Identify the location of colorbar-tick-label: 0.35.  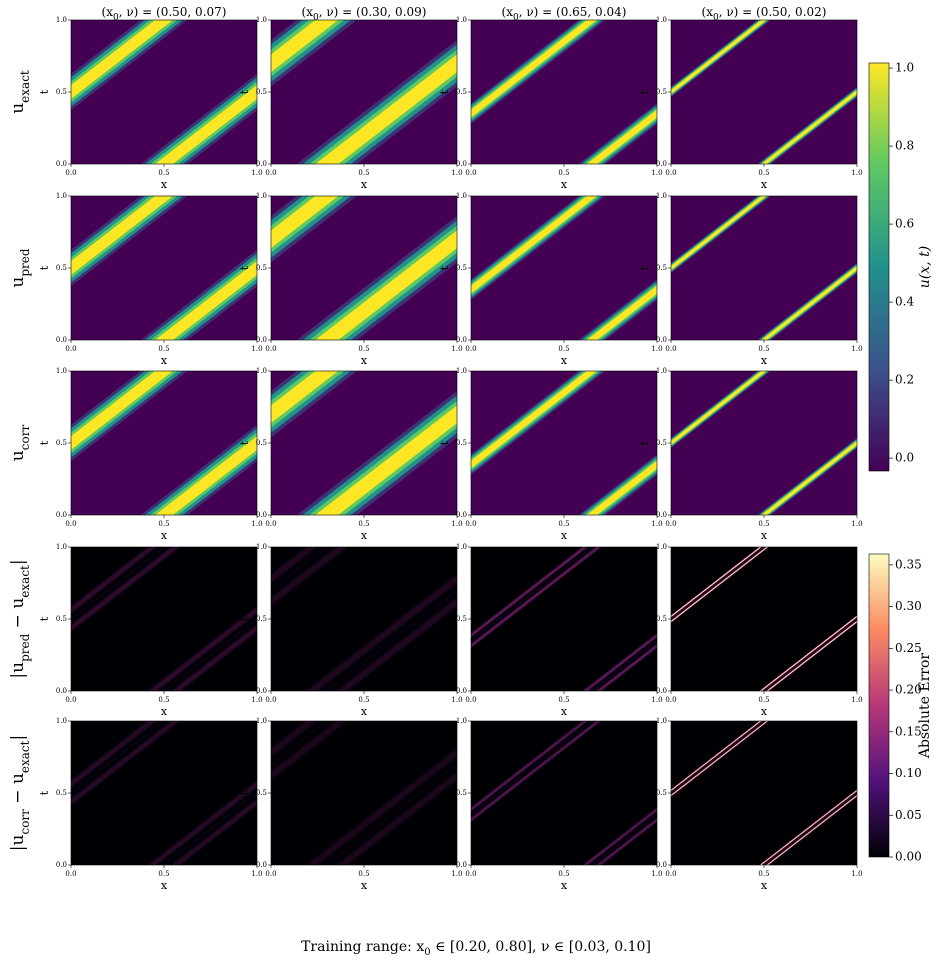
(908, 564).